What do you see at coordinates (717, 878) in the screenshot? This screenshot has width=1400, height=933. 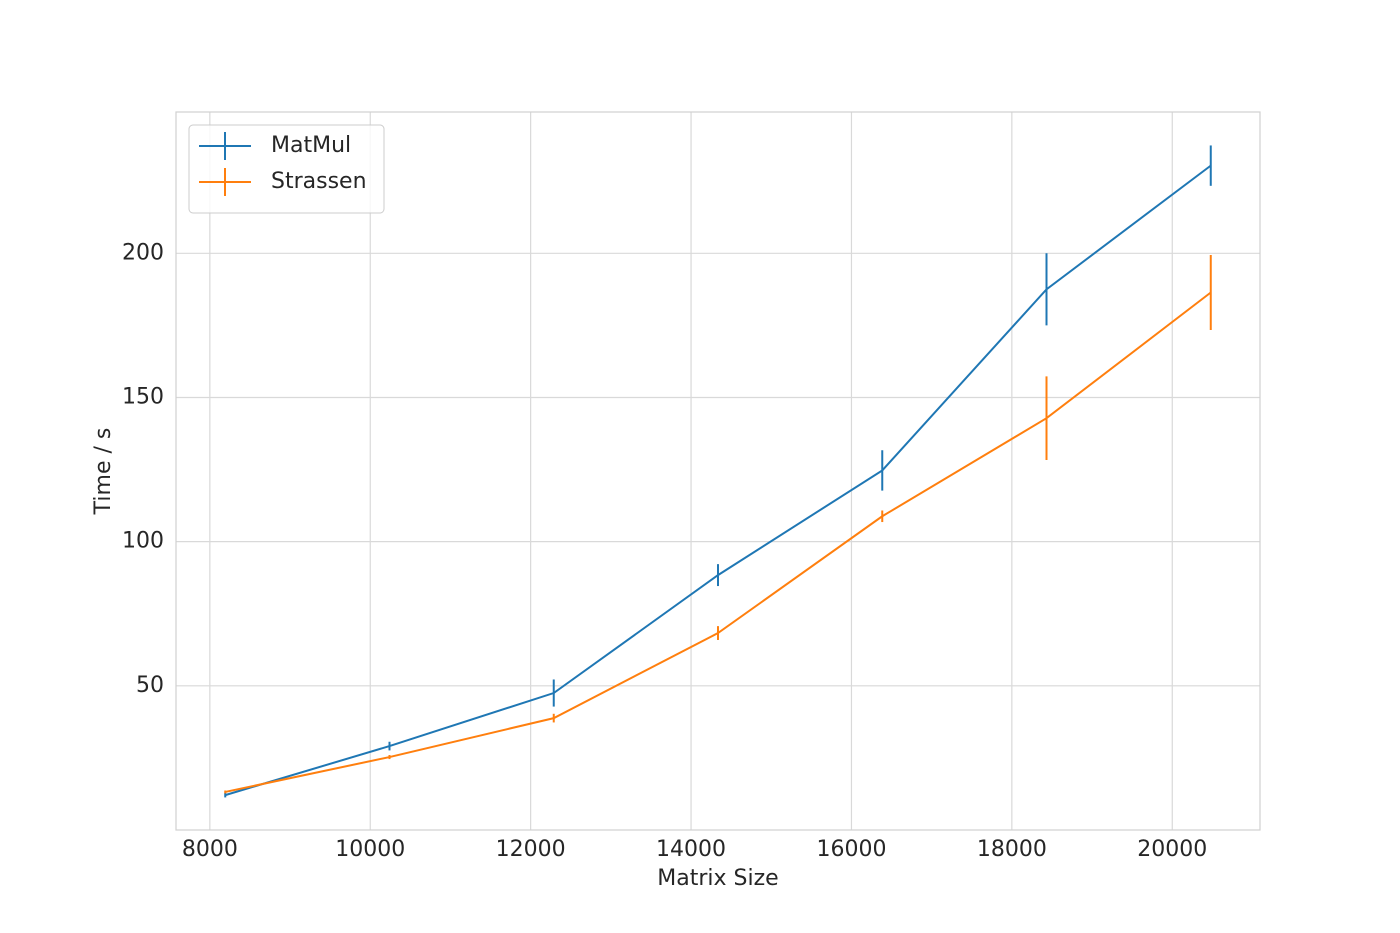 I see `x-axis-label: Matrix Size` at bounding box center [717, 878].